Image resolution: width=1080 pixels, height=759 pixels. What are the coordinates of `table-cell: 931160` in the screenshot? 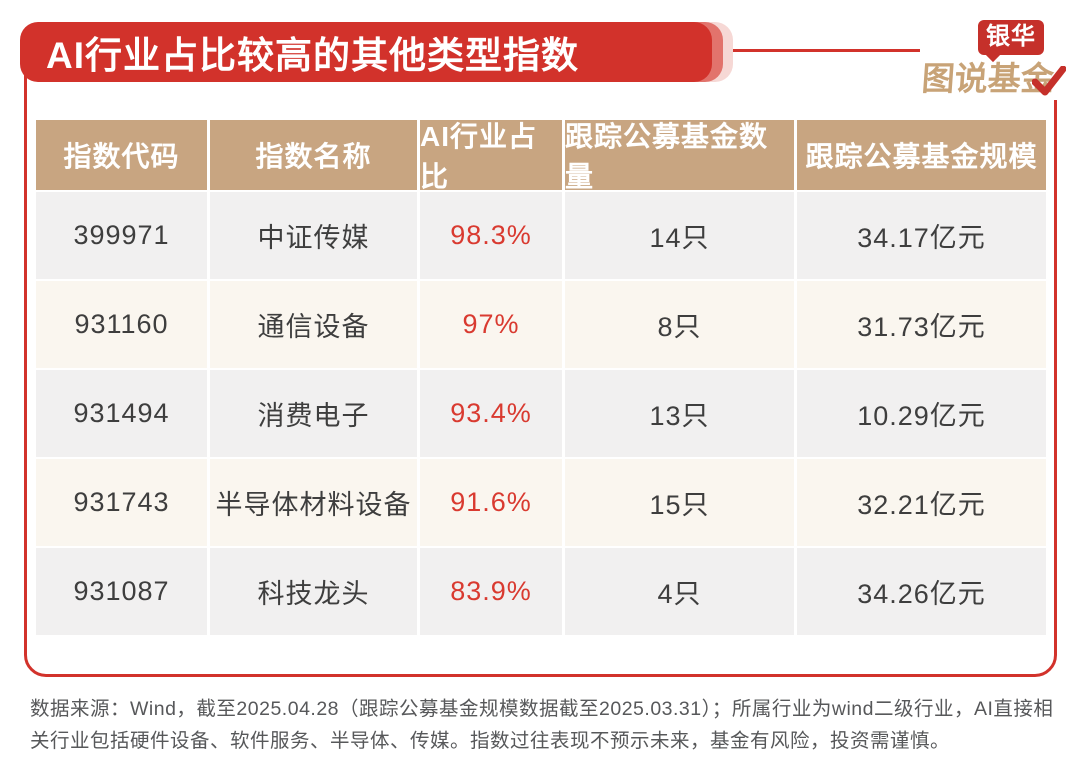 It's located at (123, 324).